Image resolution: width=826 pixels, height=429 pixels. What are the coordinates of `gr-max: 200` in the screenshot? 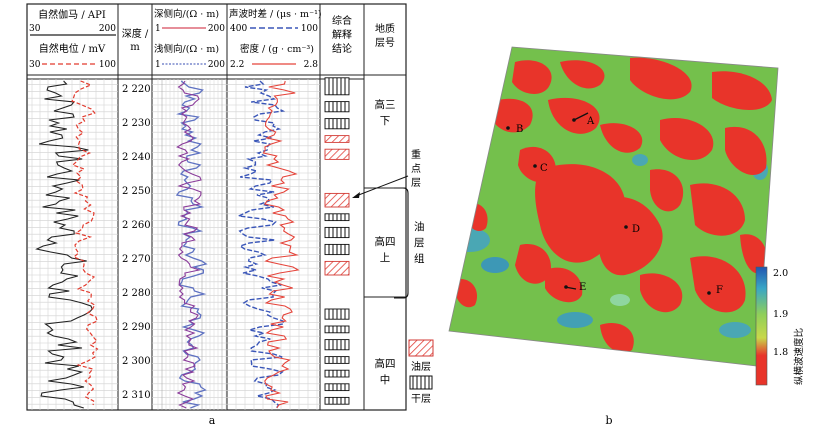 It's located at (107, 29).